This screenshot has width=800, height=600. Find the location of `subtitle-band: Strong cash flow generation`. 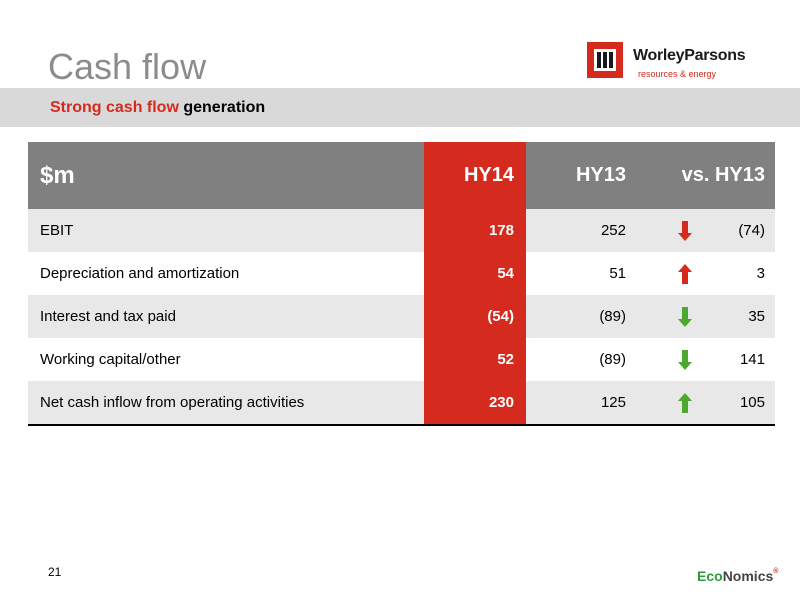

subtitle-band: Strong cash flow generation is located at coordinates (400, 107).